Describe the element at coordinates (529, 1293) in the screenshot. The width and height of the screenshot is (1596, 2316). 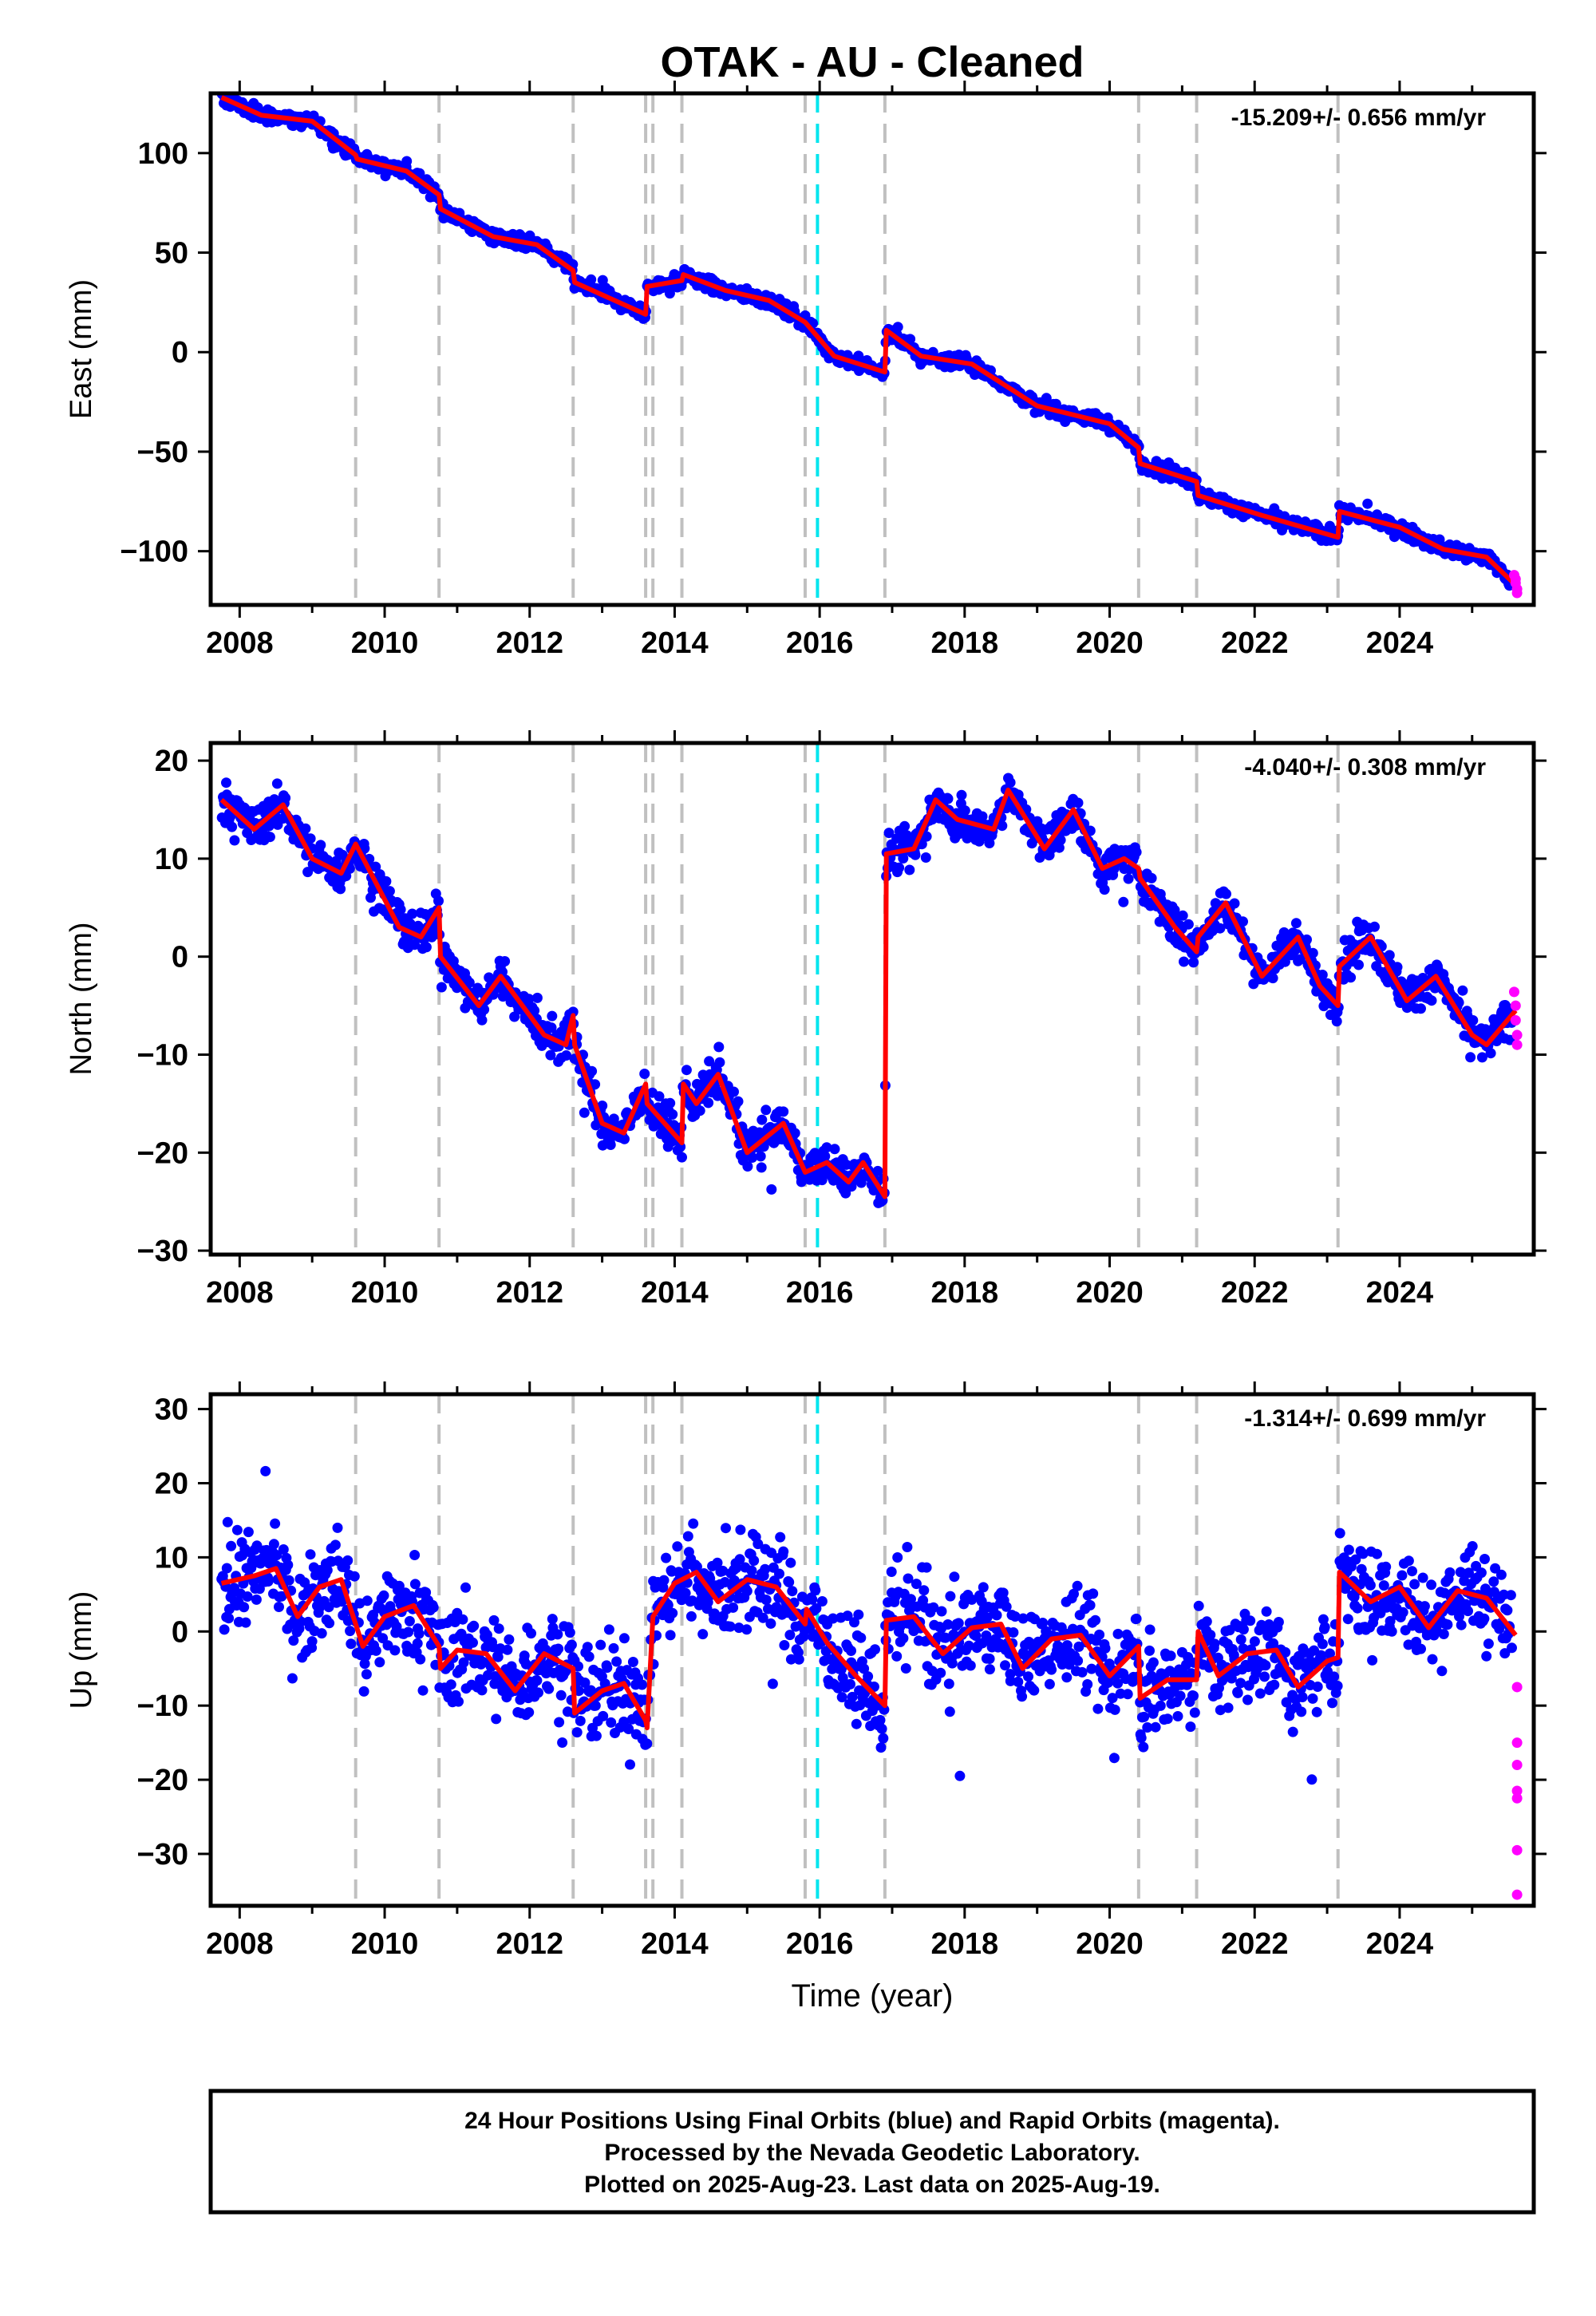
I see `x-tick-label: 2012` at that location.